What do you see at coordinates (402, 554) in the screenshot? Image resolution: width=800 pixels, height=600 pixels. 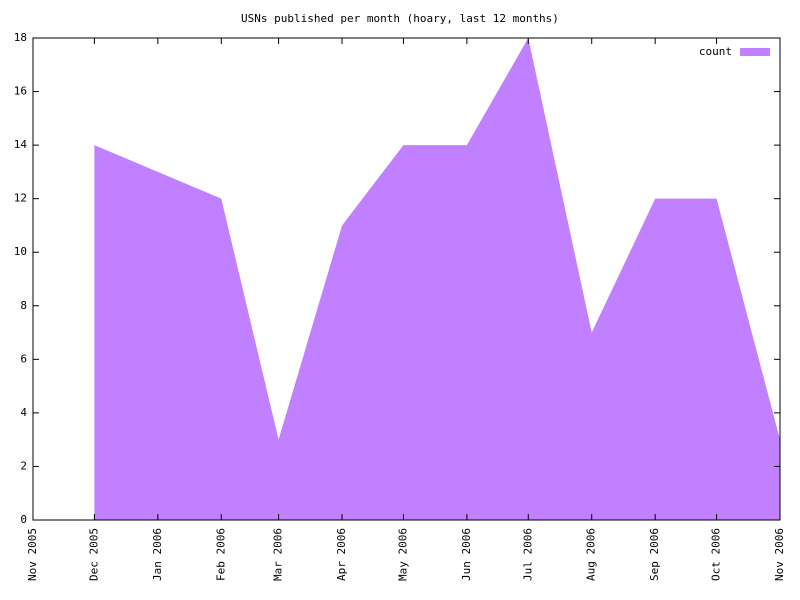 I see `x-tick-label: May 2006` at bounding box center [402, 554].